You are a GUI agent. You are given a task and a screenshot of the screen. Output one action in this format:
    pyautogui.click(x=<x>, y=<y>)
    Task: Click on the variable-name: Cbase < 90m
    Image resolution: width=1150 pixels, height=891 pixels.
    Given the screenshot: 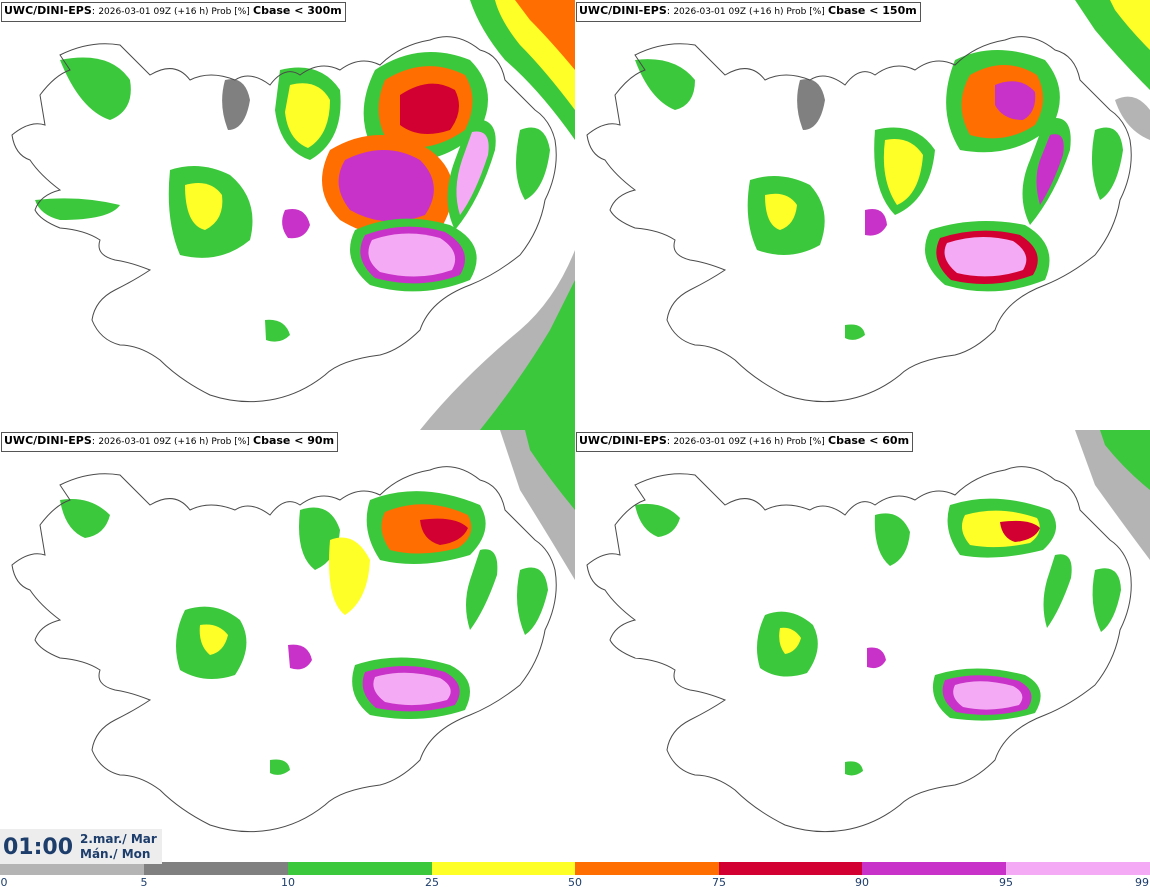 What is the action you would take?
    pyautogui.click(x=294, y=440)
    